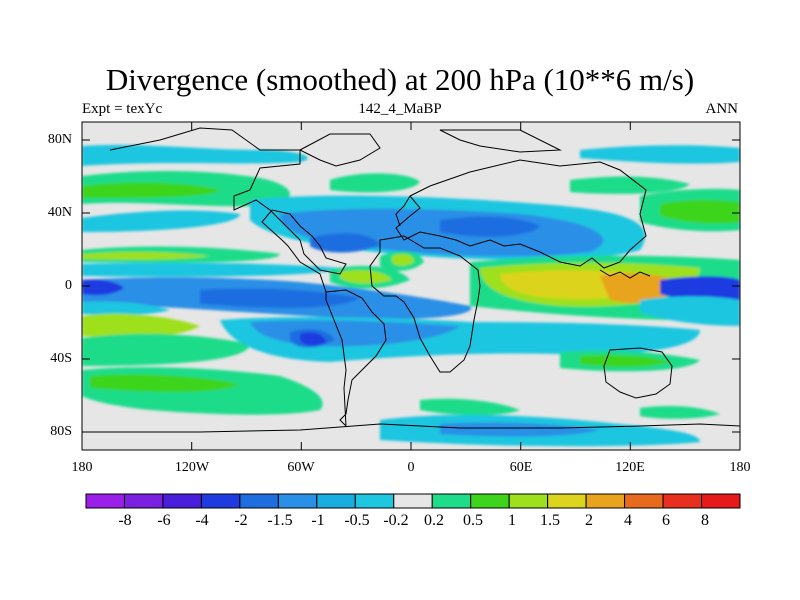 This screenshot has width=800, height=600. I want to click on colorbar-label: -2, so click(241, 520).